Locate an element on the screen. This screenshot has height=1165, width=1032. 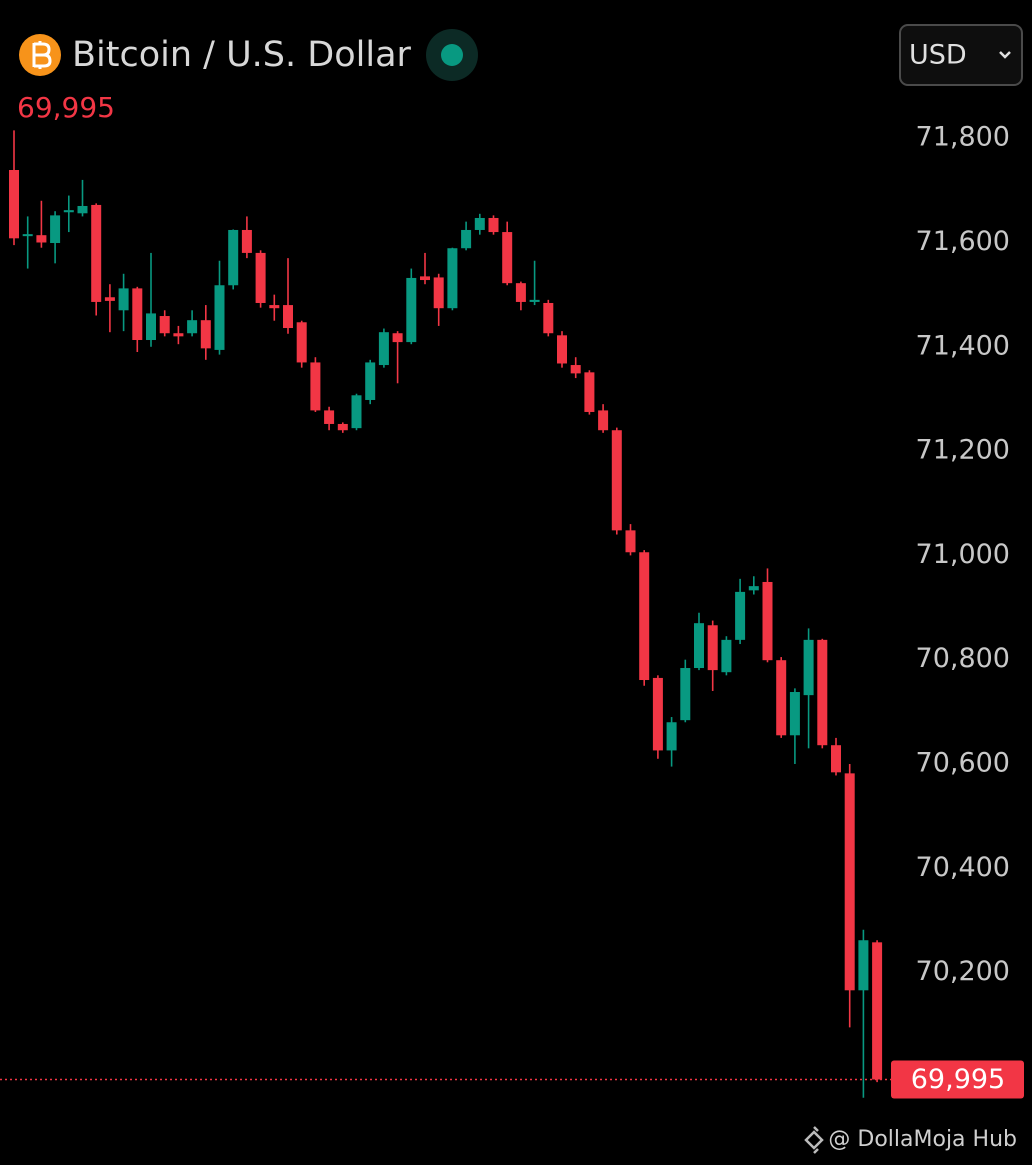
y-tick-label: 71,800 is located at coordinates (963, 137).